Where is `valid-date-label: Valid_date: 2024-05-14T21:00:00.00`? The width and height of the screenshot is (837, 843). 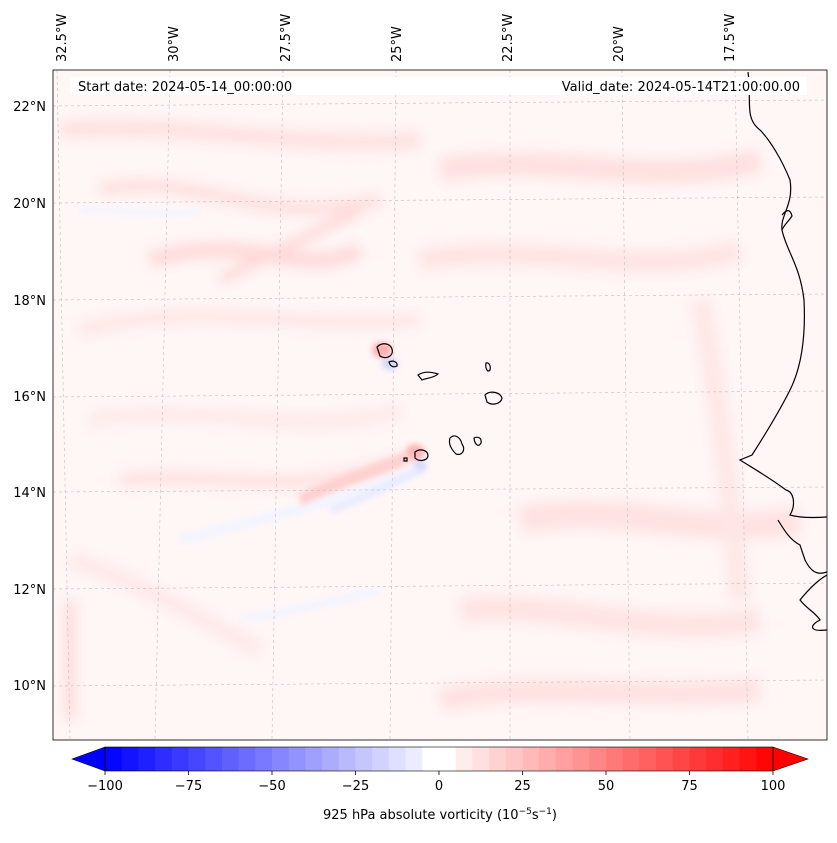 valid-date-label: Valid_date: 2024-05-14T21:00:00.00 is located at coordinates (681, 87).